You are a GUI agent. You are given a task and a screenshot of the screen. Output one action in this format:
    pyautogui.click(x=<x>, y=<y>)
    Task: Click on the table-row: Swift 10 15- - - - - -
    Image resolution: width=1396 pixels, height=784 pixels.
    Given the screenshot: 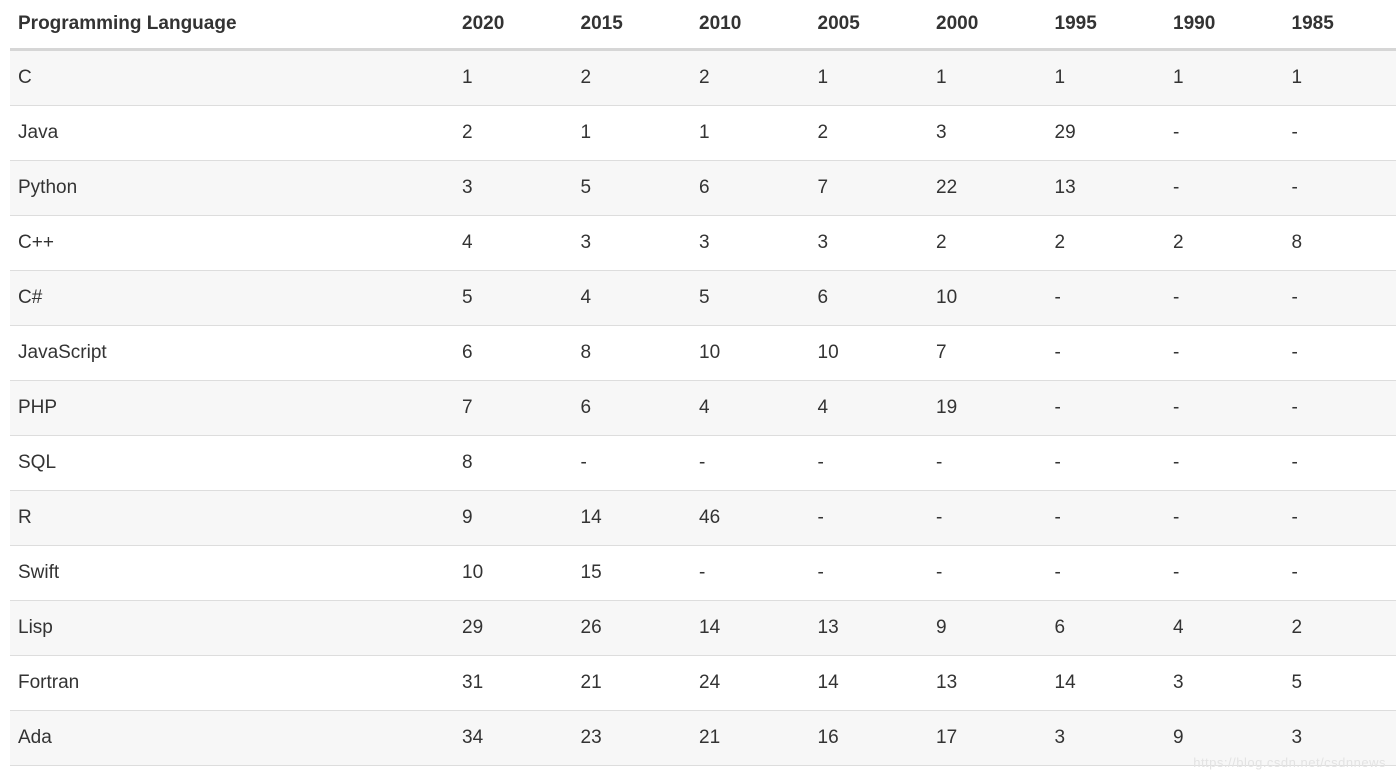 What is the action you would take?
    pyautogui.click(x=703, y=573)
    